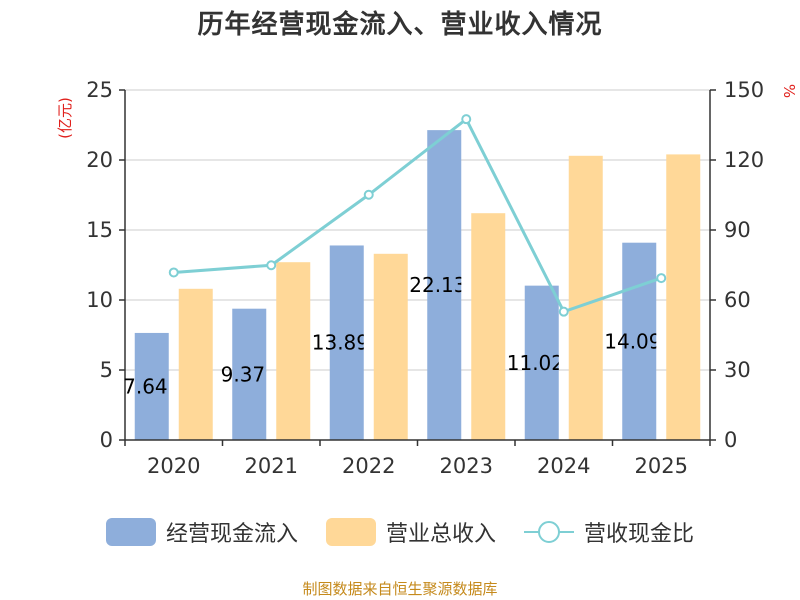 The image size is (800, 600). What do you see at coordinates (106, 370) in the screenshot?
I see `left-axis-tick-label: 5` at bounding box center [106, 370].